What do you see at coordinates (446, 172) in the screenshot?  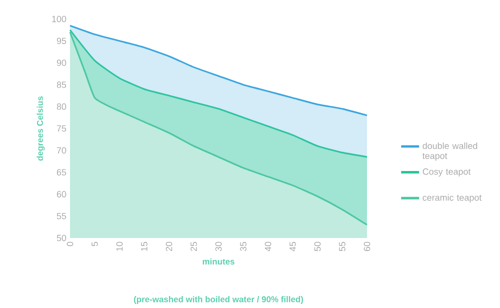 I see `legend-label: Cosy teapot` at bounding box center [446, 172].